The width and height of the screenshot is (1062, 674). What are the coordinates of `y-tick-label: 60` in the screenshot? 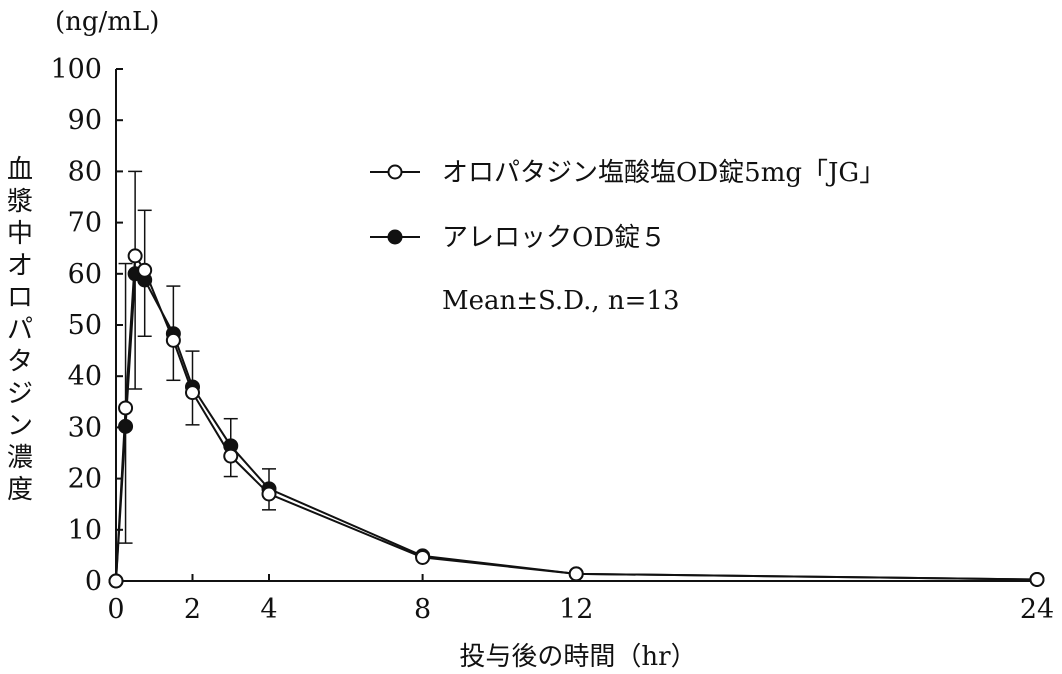 It's located at (85, 274).